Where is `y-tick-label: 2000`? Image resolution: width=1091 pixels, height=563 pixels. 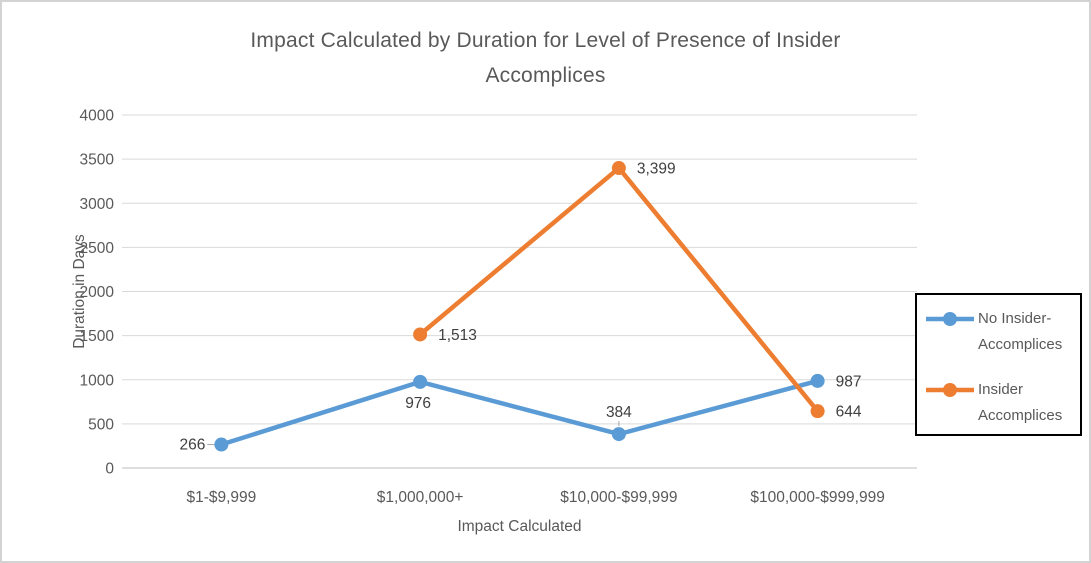
y-tick-label: 2000 is located at coordinates (97, 292).